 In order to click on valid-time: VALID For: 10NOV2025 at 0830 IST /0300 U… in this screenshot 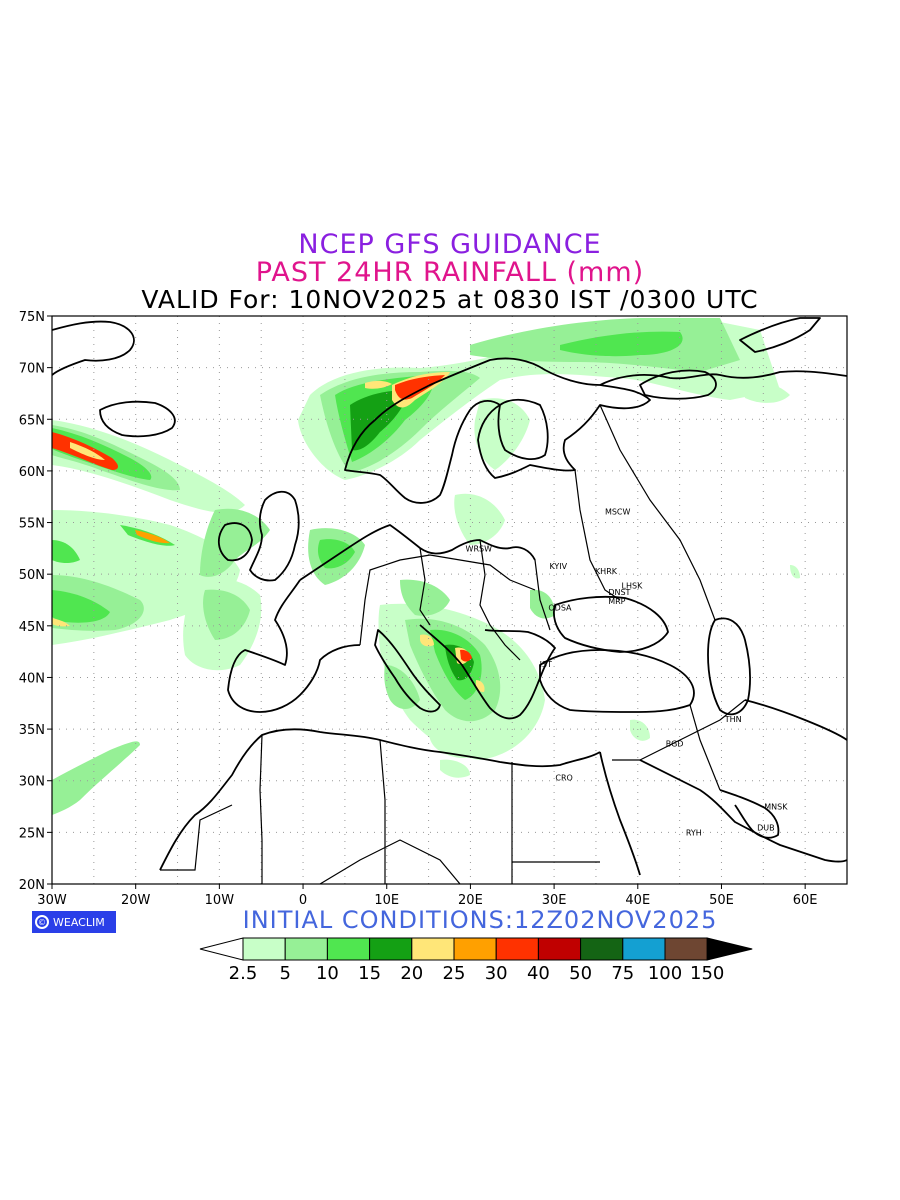, I will do `click(450, 299)`.